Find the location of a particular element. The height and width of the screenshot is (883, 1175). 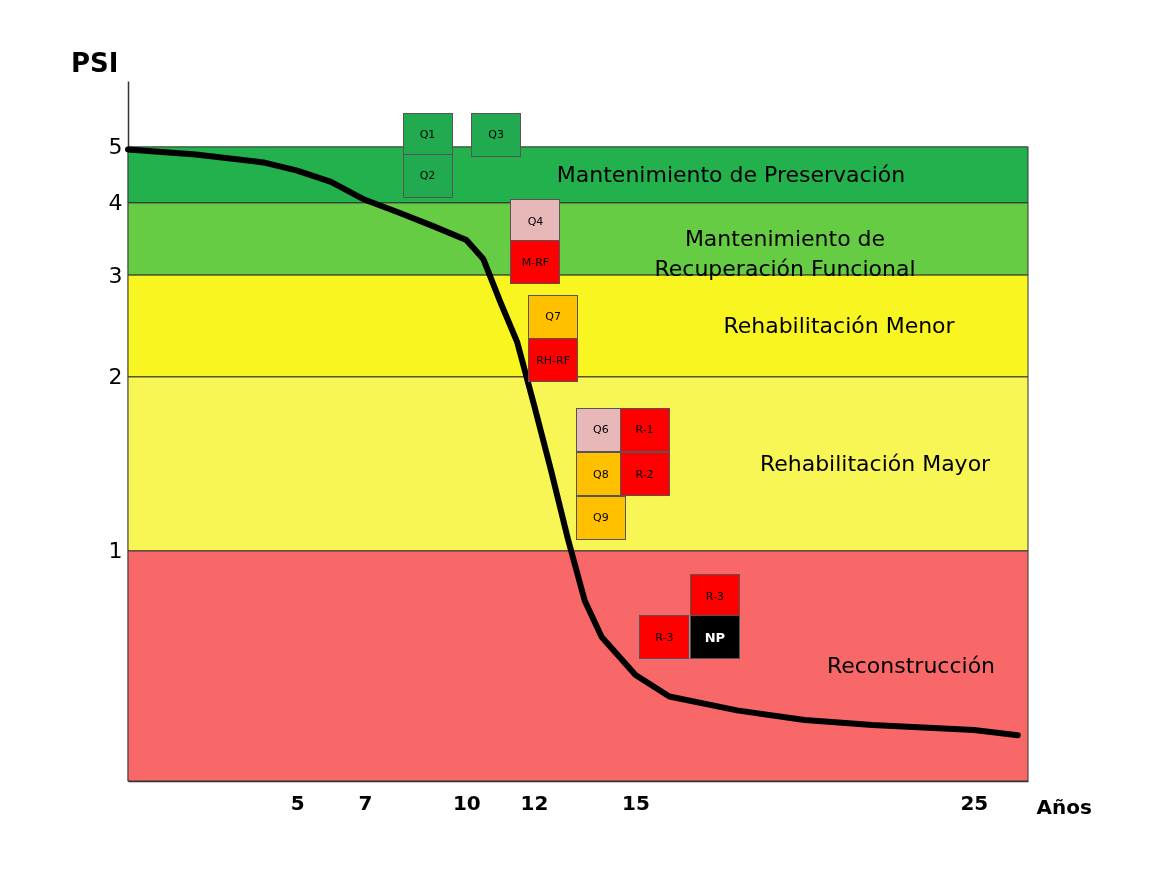

band-label: Rehabilitación Mayor is located at coordinates (875, 463).